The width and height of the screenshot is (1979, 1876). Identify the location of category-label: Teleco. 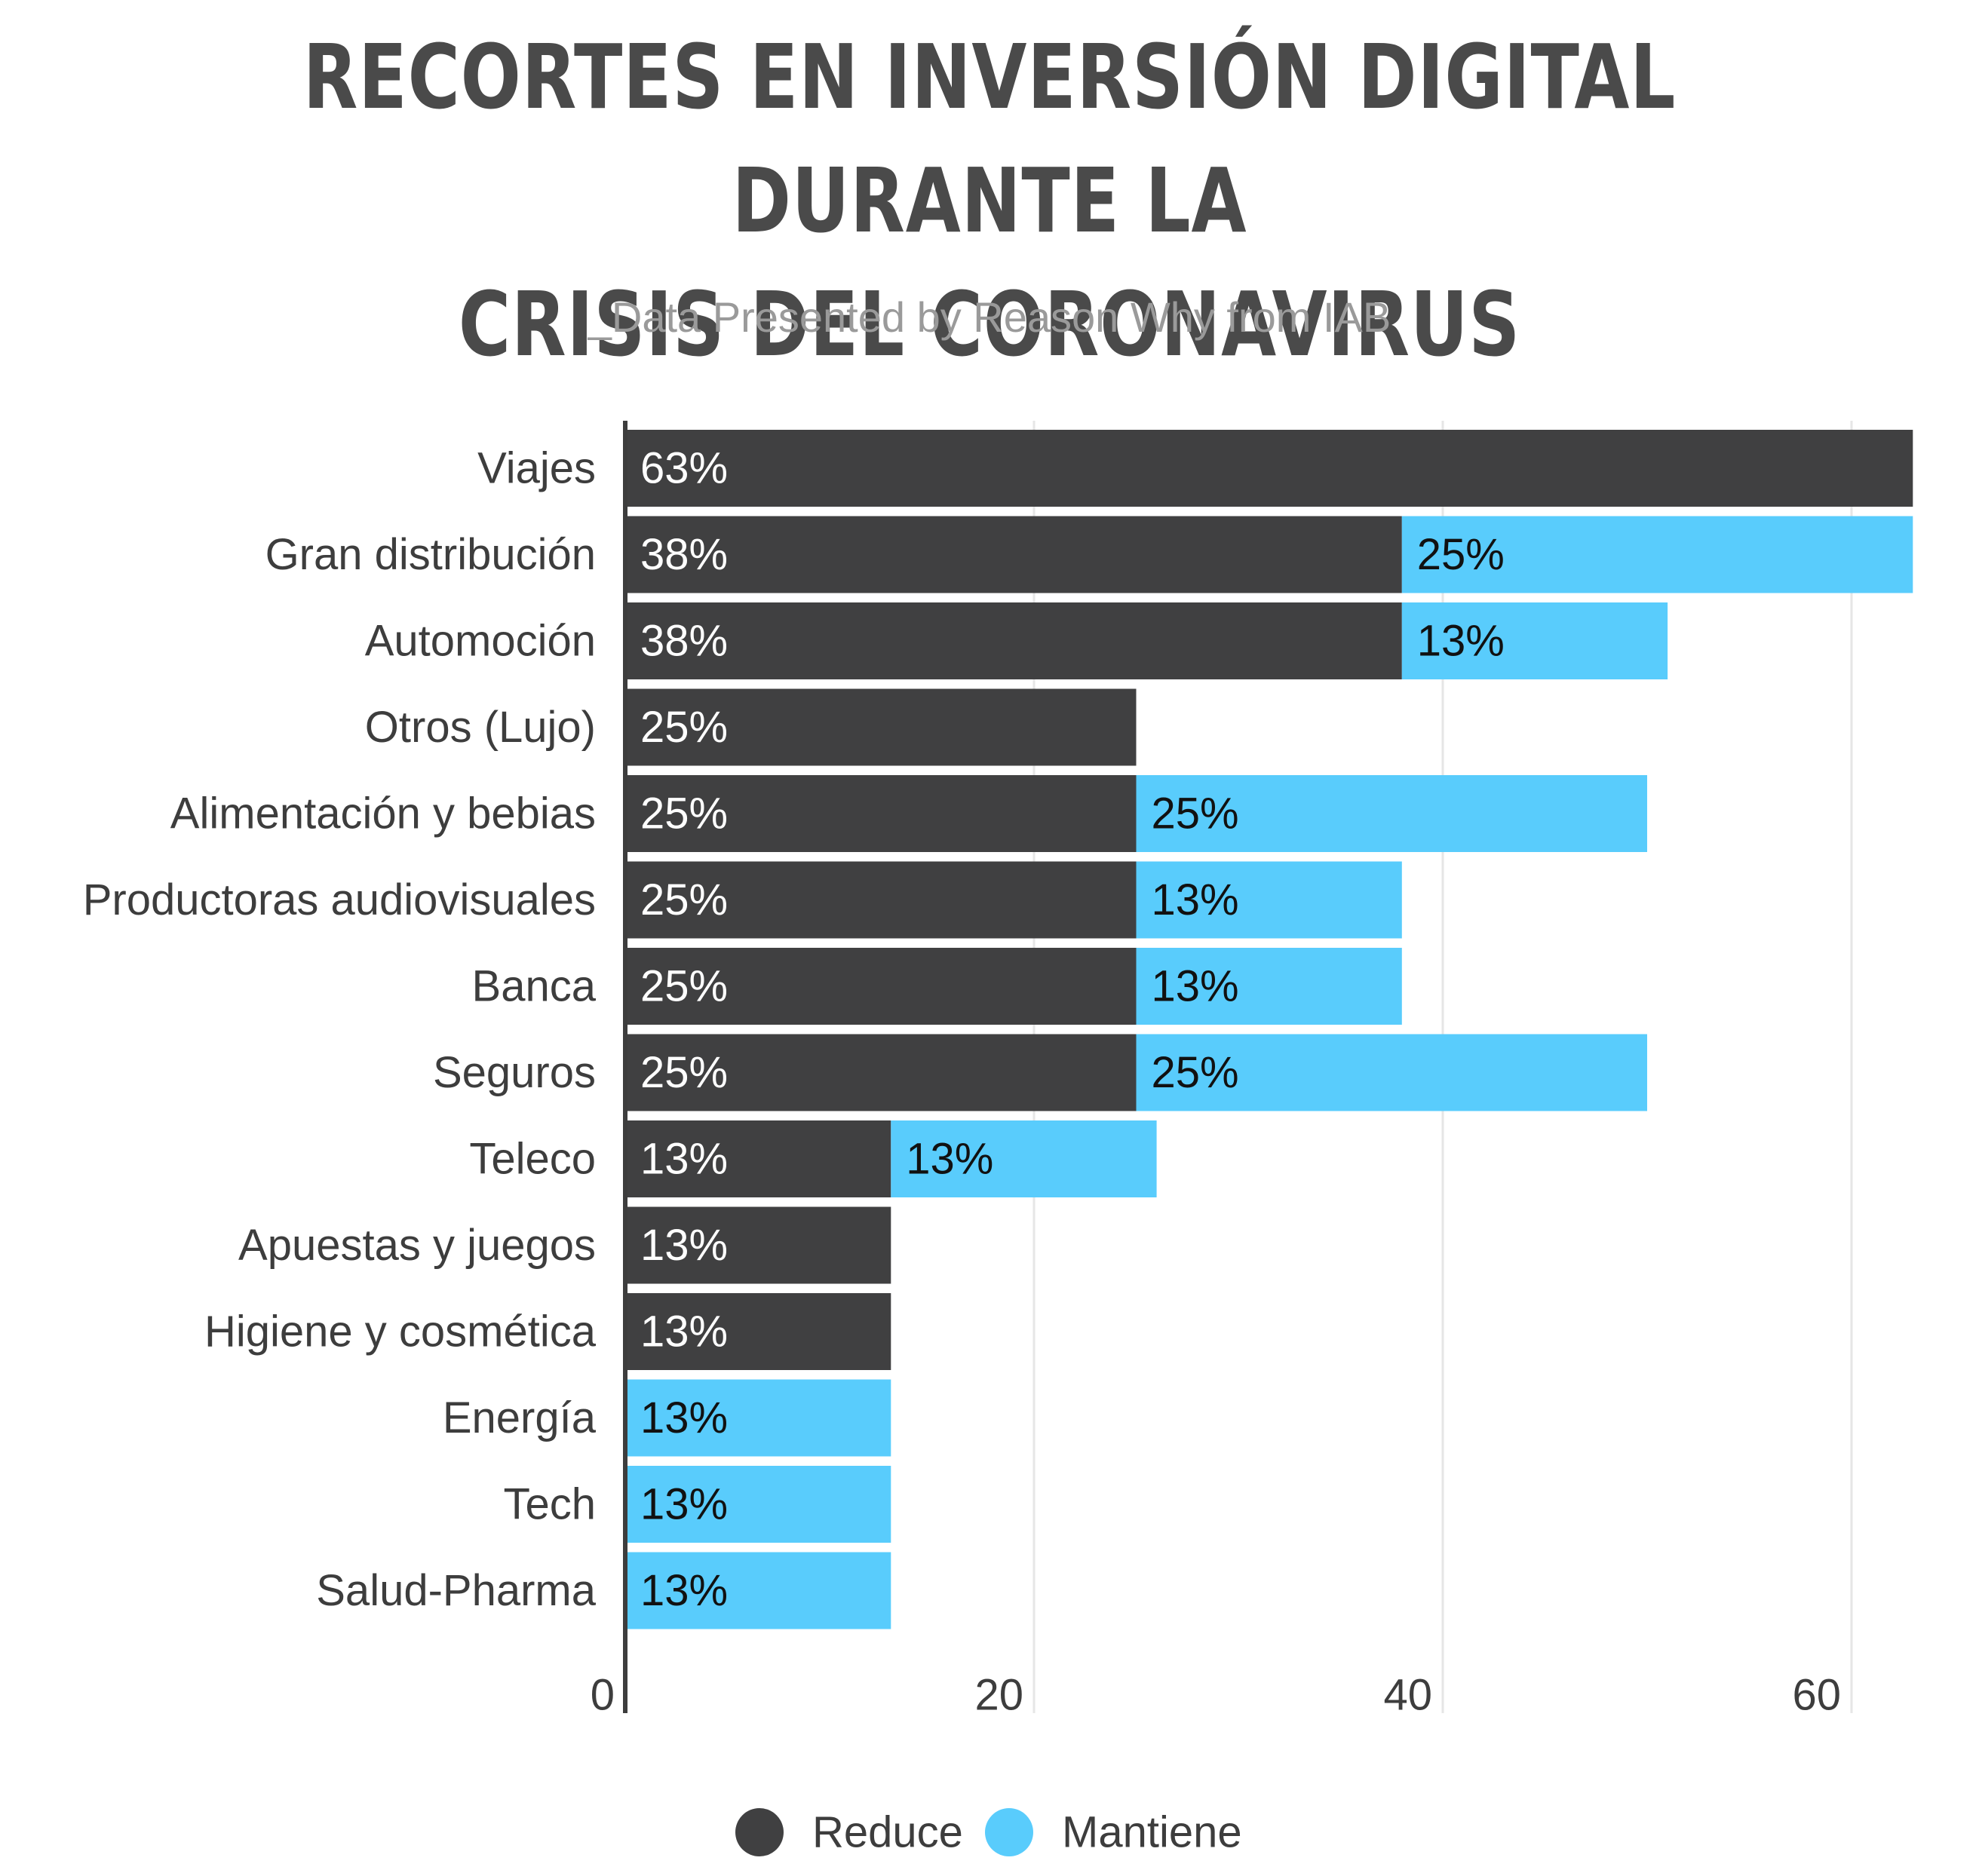
(532, 1159).